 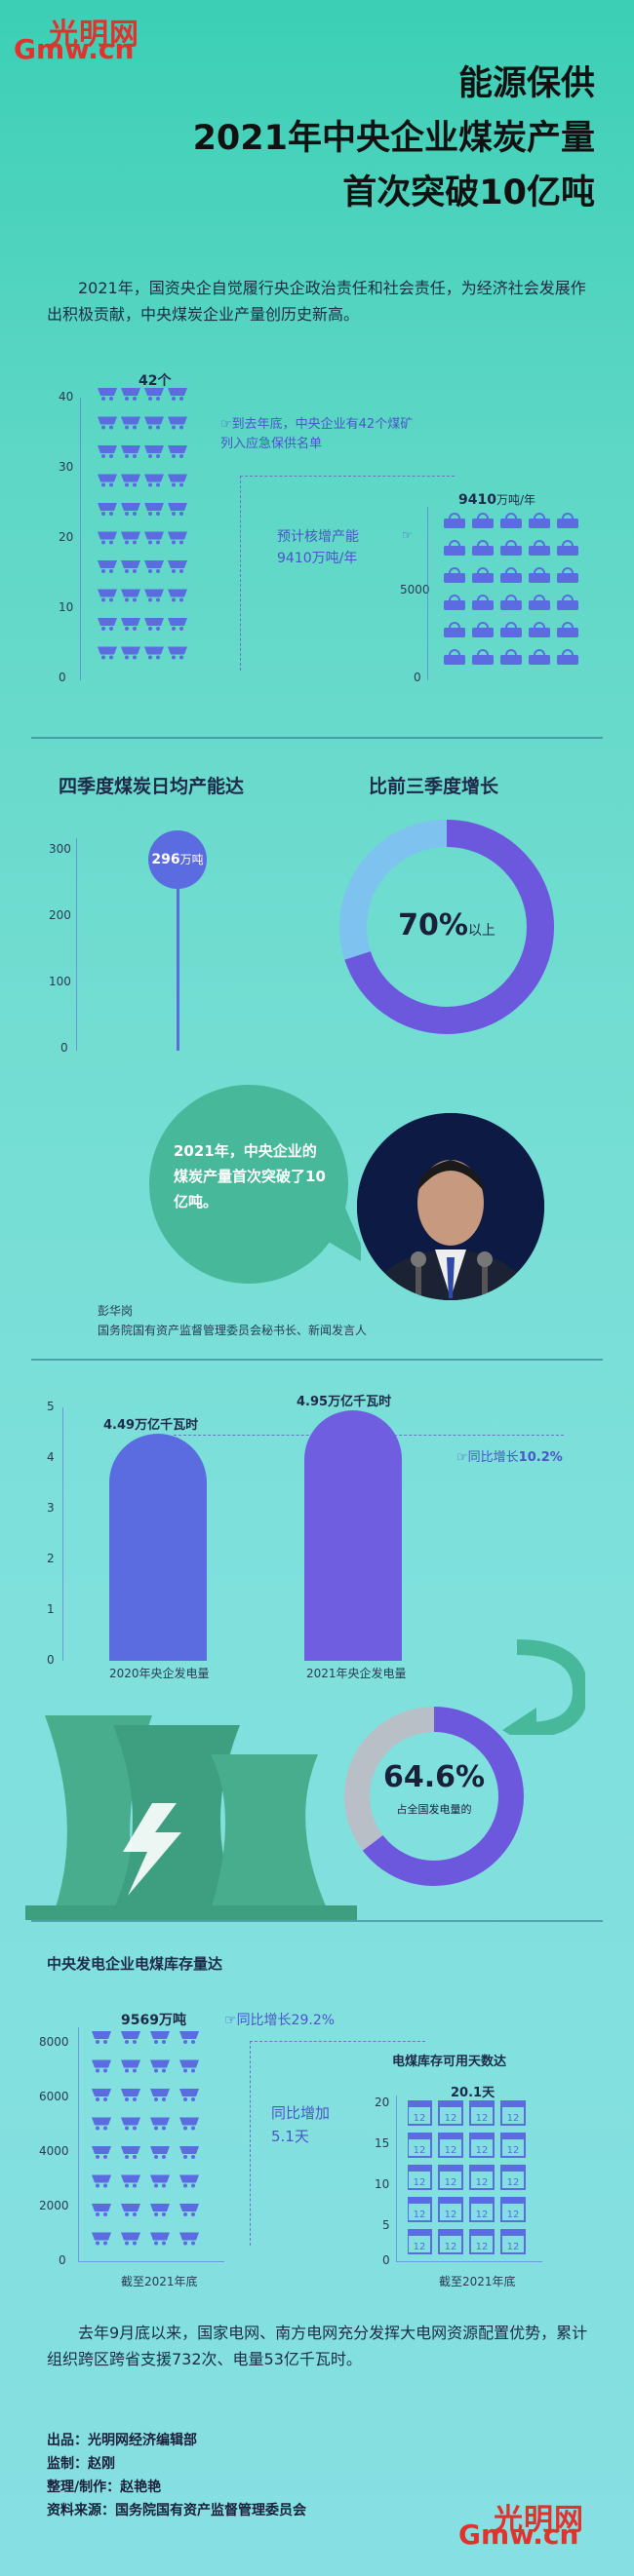 I want to click on tick: 200, so click(x=60, y=915).